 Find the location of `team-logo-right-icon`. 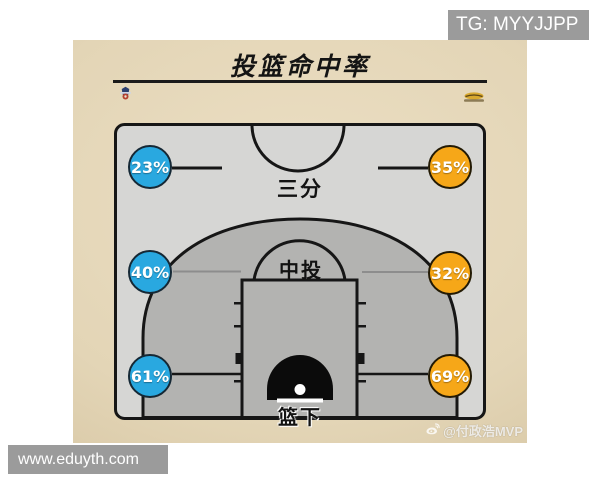

team-logo-right-icon is located at coordinates (474, 96).